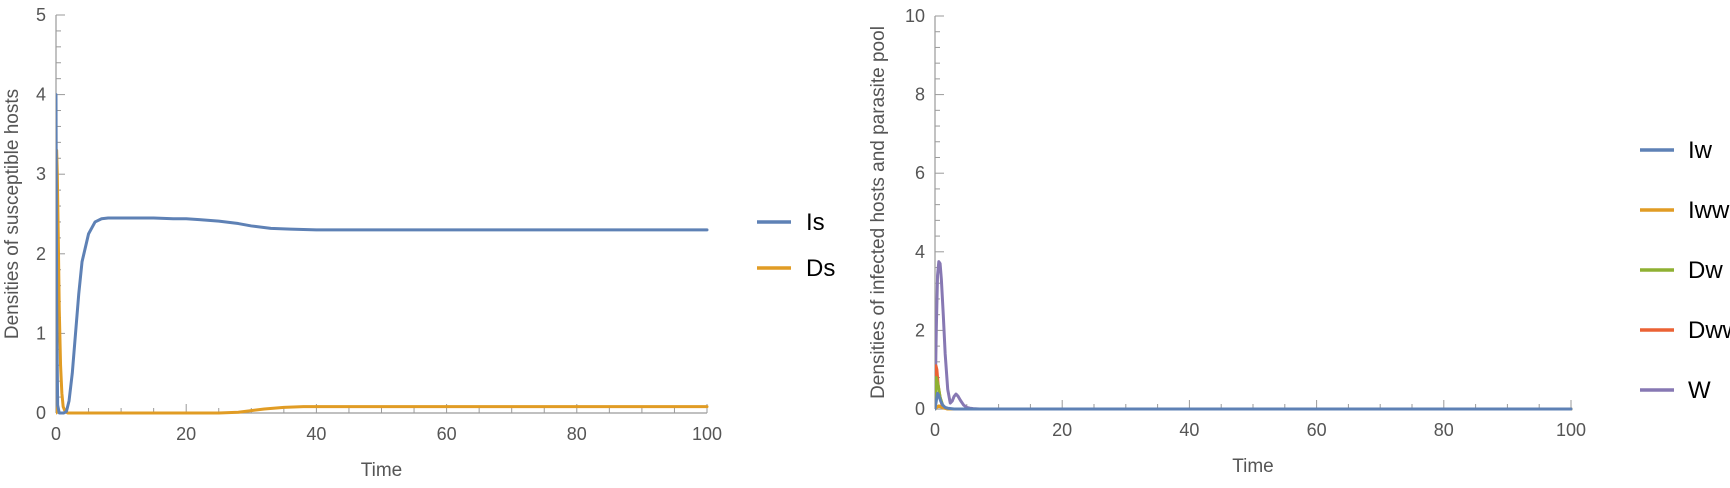 This screenshot has width=1730, height=488. I want to click on legend-label-ds: Ds, so click(820, 268).